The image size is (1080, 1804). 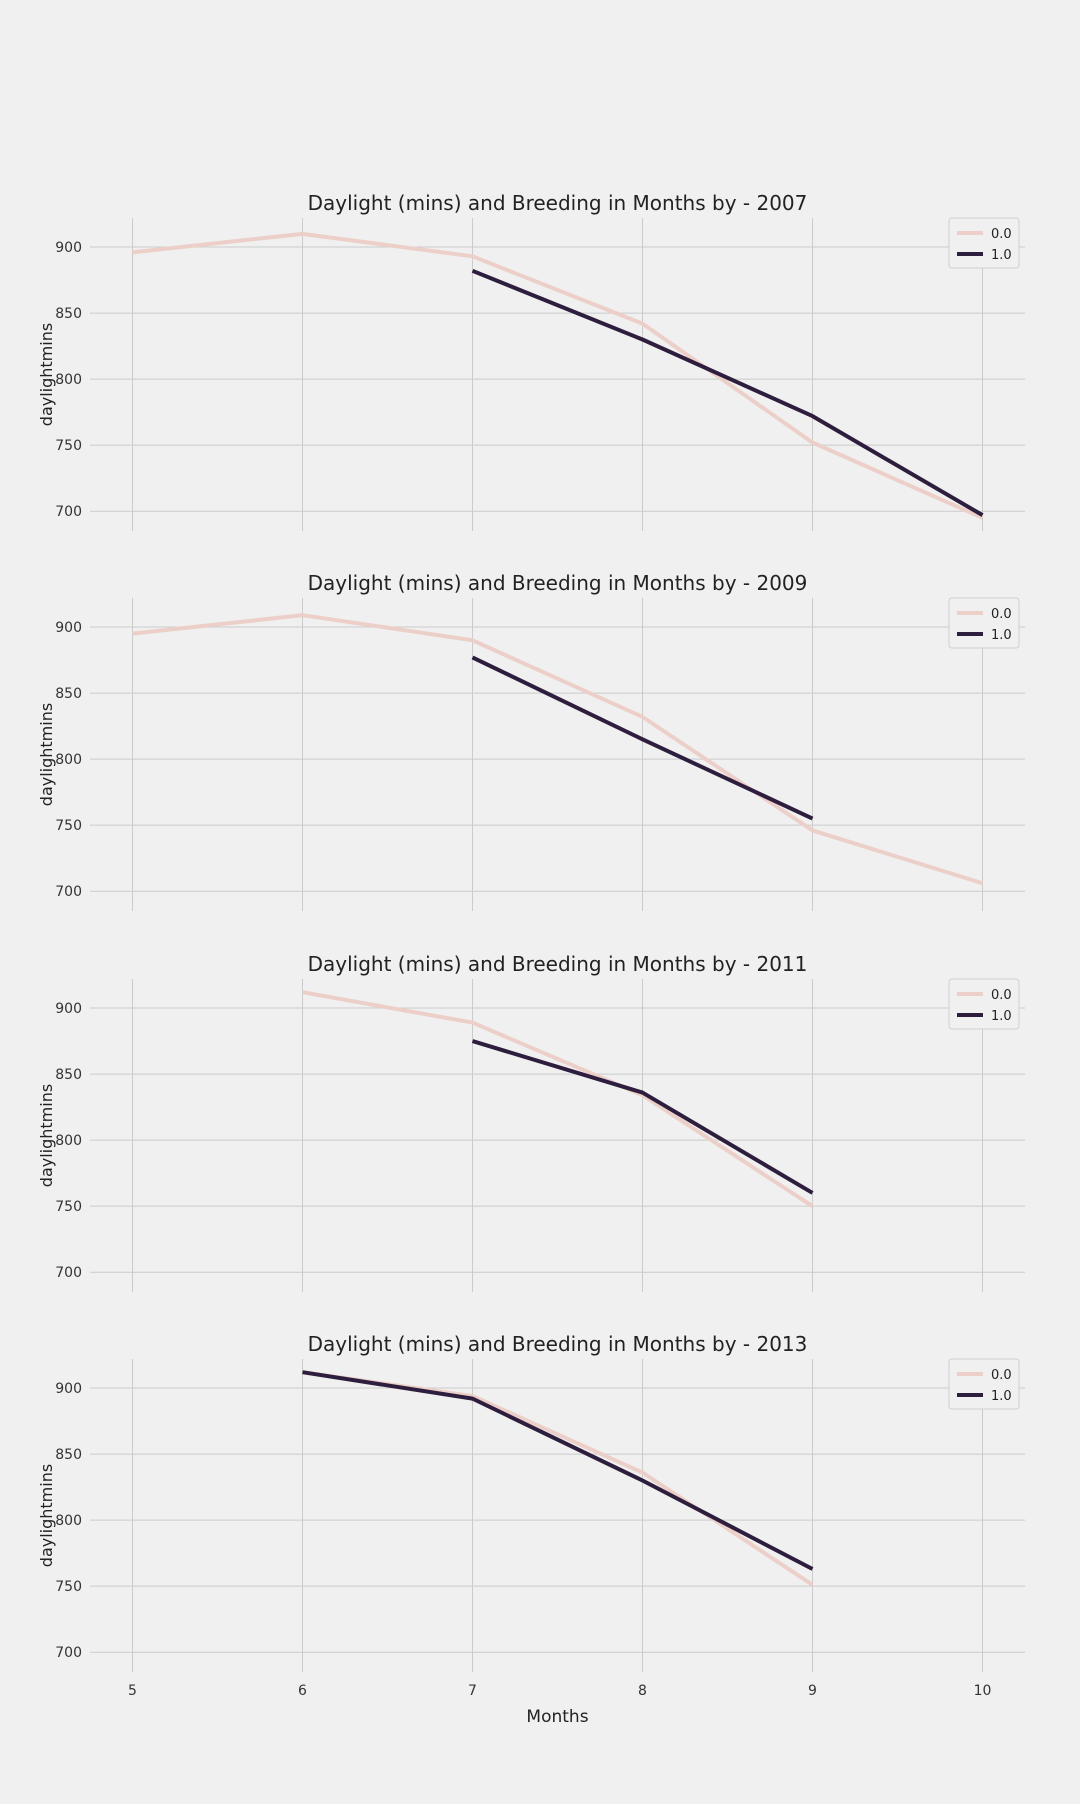 I want to click on x-tick-label: 7, so click(x=472, y=1691).